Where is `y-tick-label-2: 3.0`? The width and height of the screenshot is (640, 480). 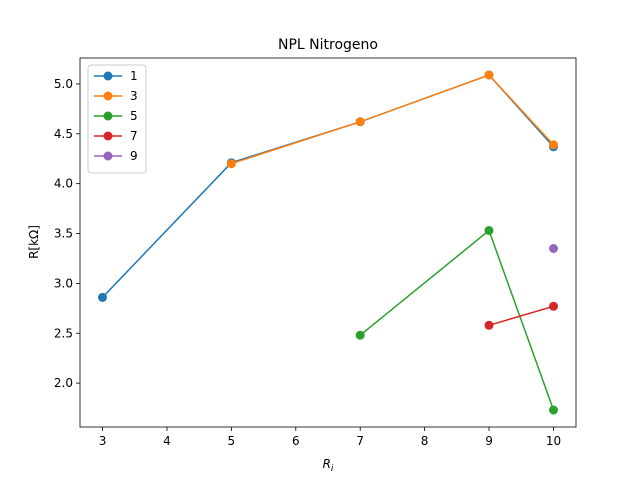 y-tick-label-2: 3.0 is located at coordinates (63, 283).